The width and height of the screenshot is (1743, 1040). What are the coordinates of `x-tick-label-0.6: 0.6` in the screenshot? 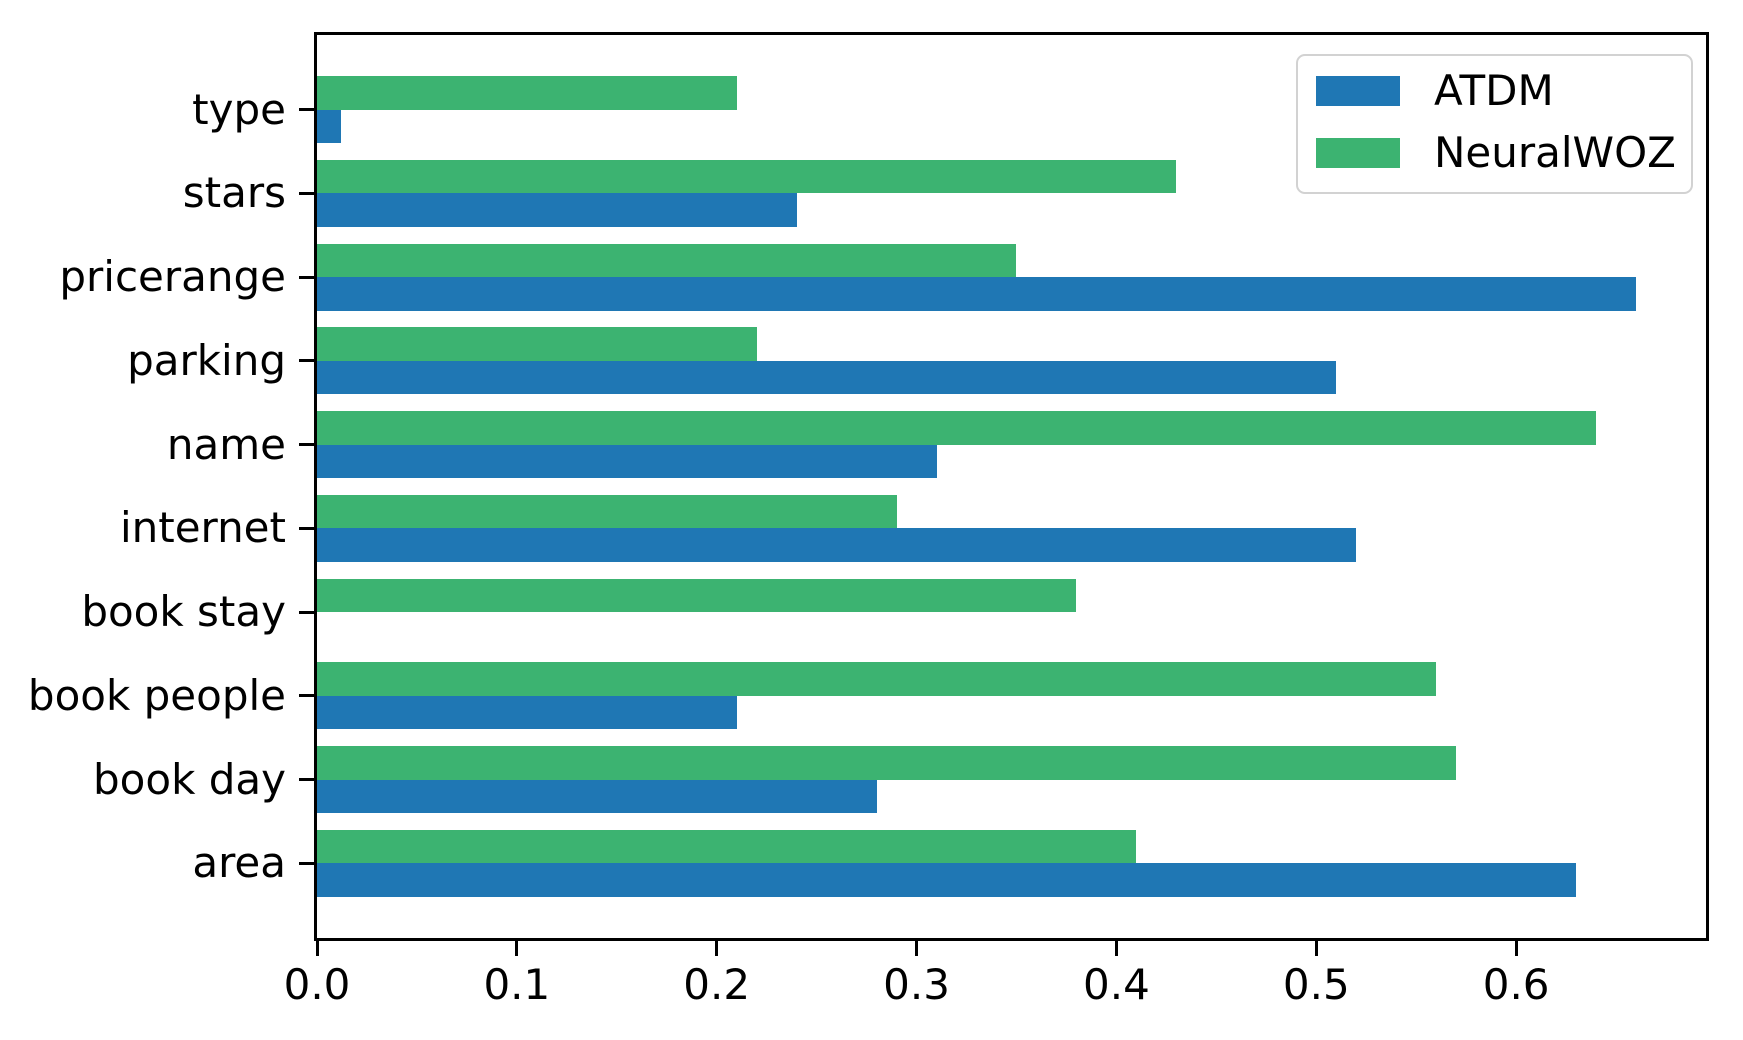 It's located at (1516, 984).